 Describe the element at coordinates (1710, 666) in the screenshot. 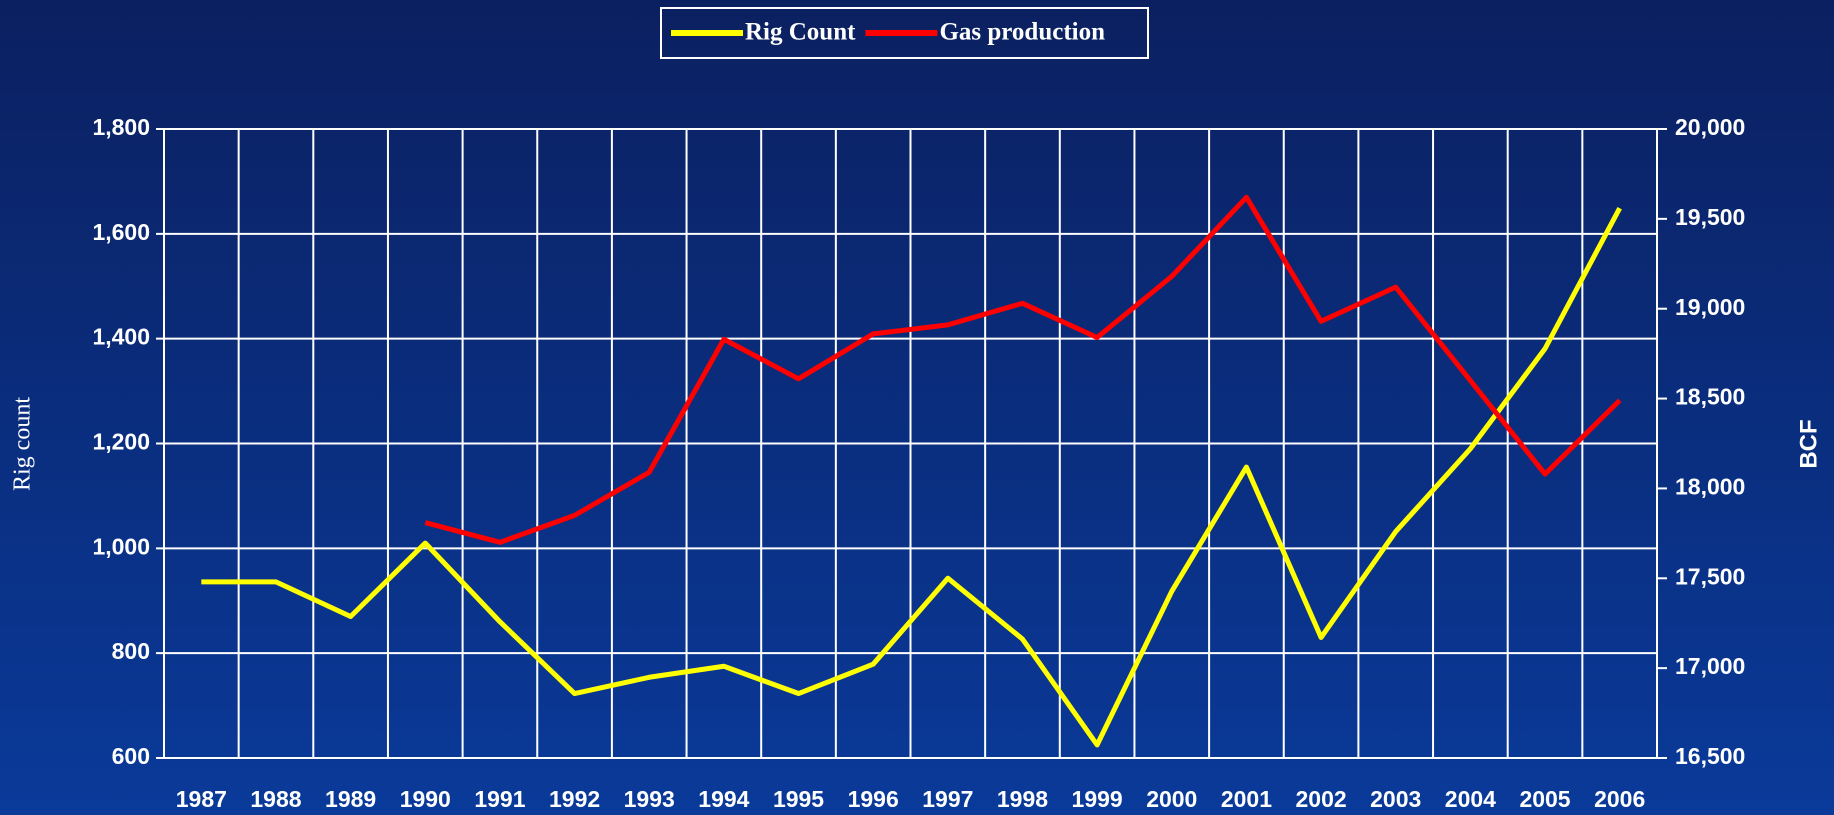

I see `y2-tick-label: 17,000` at that location.